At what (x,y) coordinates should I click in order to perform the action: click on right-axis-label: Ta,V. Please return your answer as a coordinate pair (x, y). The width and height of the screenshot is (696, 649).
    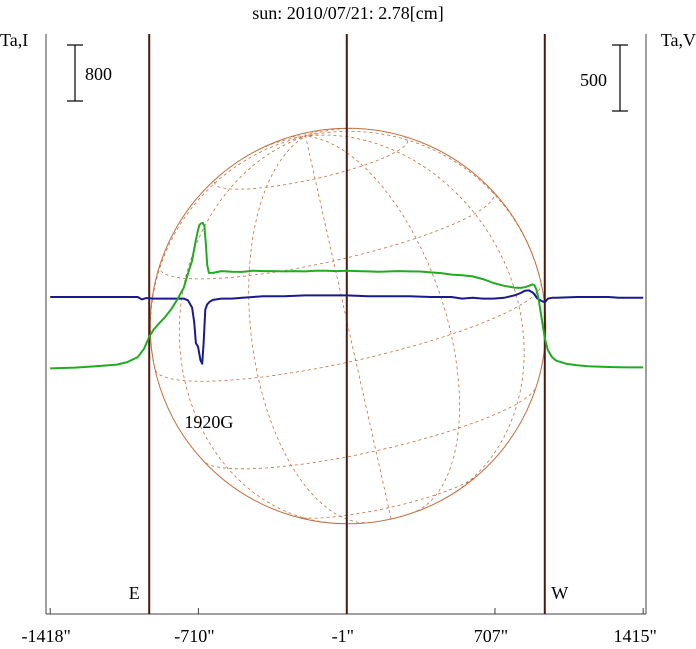
    Looking at the image, I should click on (678, 40).